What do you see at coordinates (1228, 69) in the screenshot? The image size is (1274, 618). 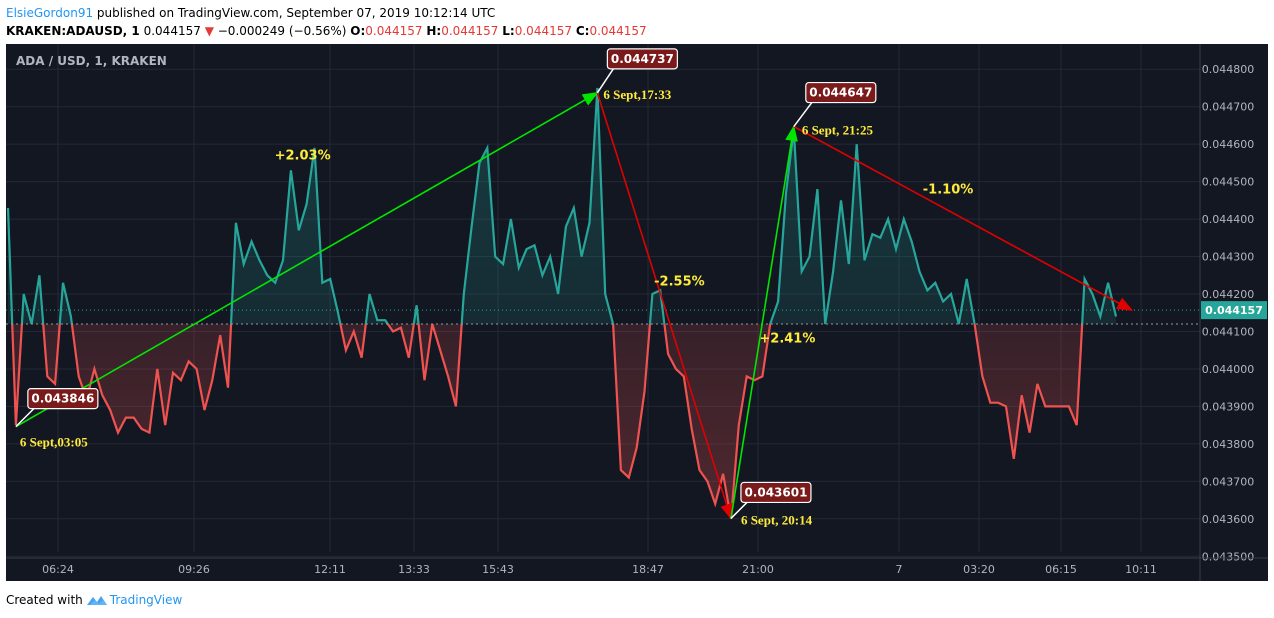 I see `y-tick-label: 0.044800` at bounding box center [1228, 69].